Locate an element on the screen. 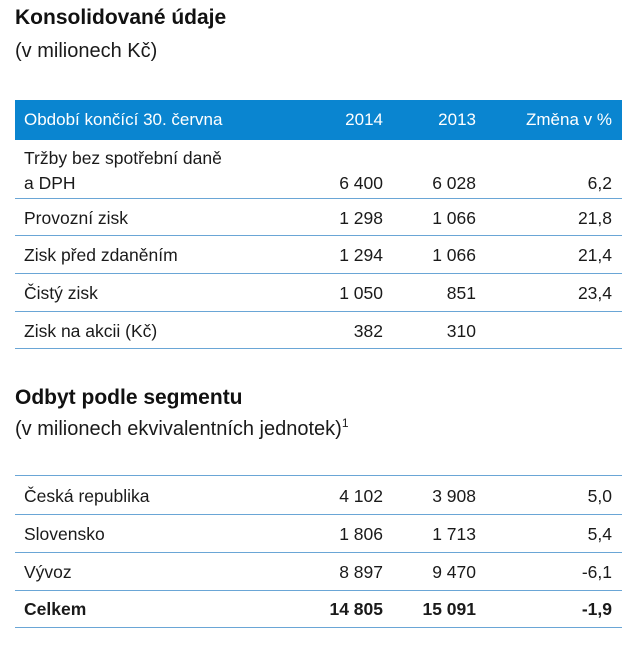 This screenshot has width=640, height=646. section2-subtitle: (v milionech ekvivalentních jednotek)1 is located at coordinates (182, 428).